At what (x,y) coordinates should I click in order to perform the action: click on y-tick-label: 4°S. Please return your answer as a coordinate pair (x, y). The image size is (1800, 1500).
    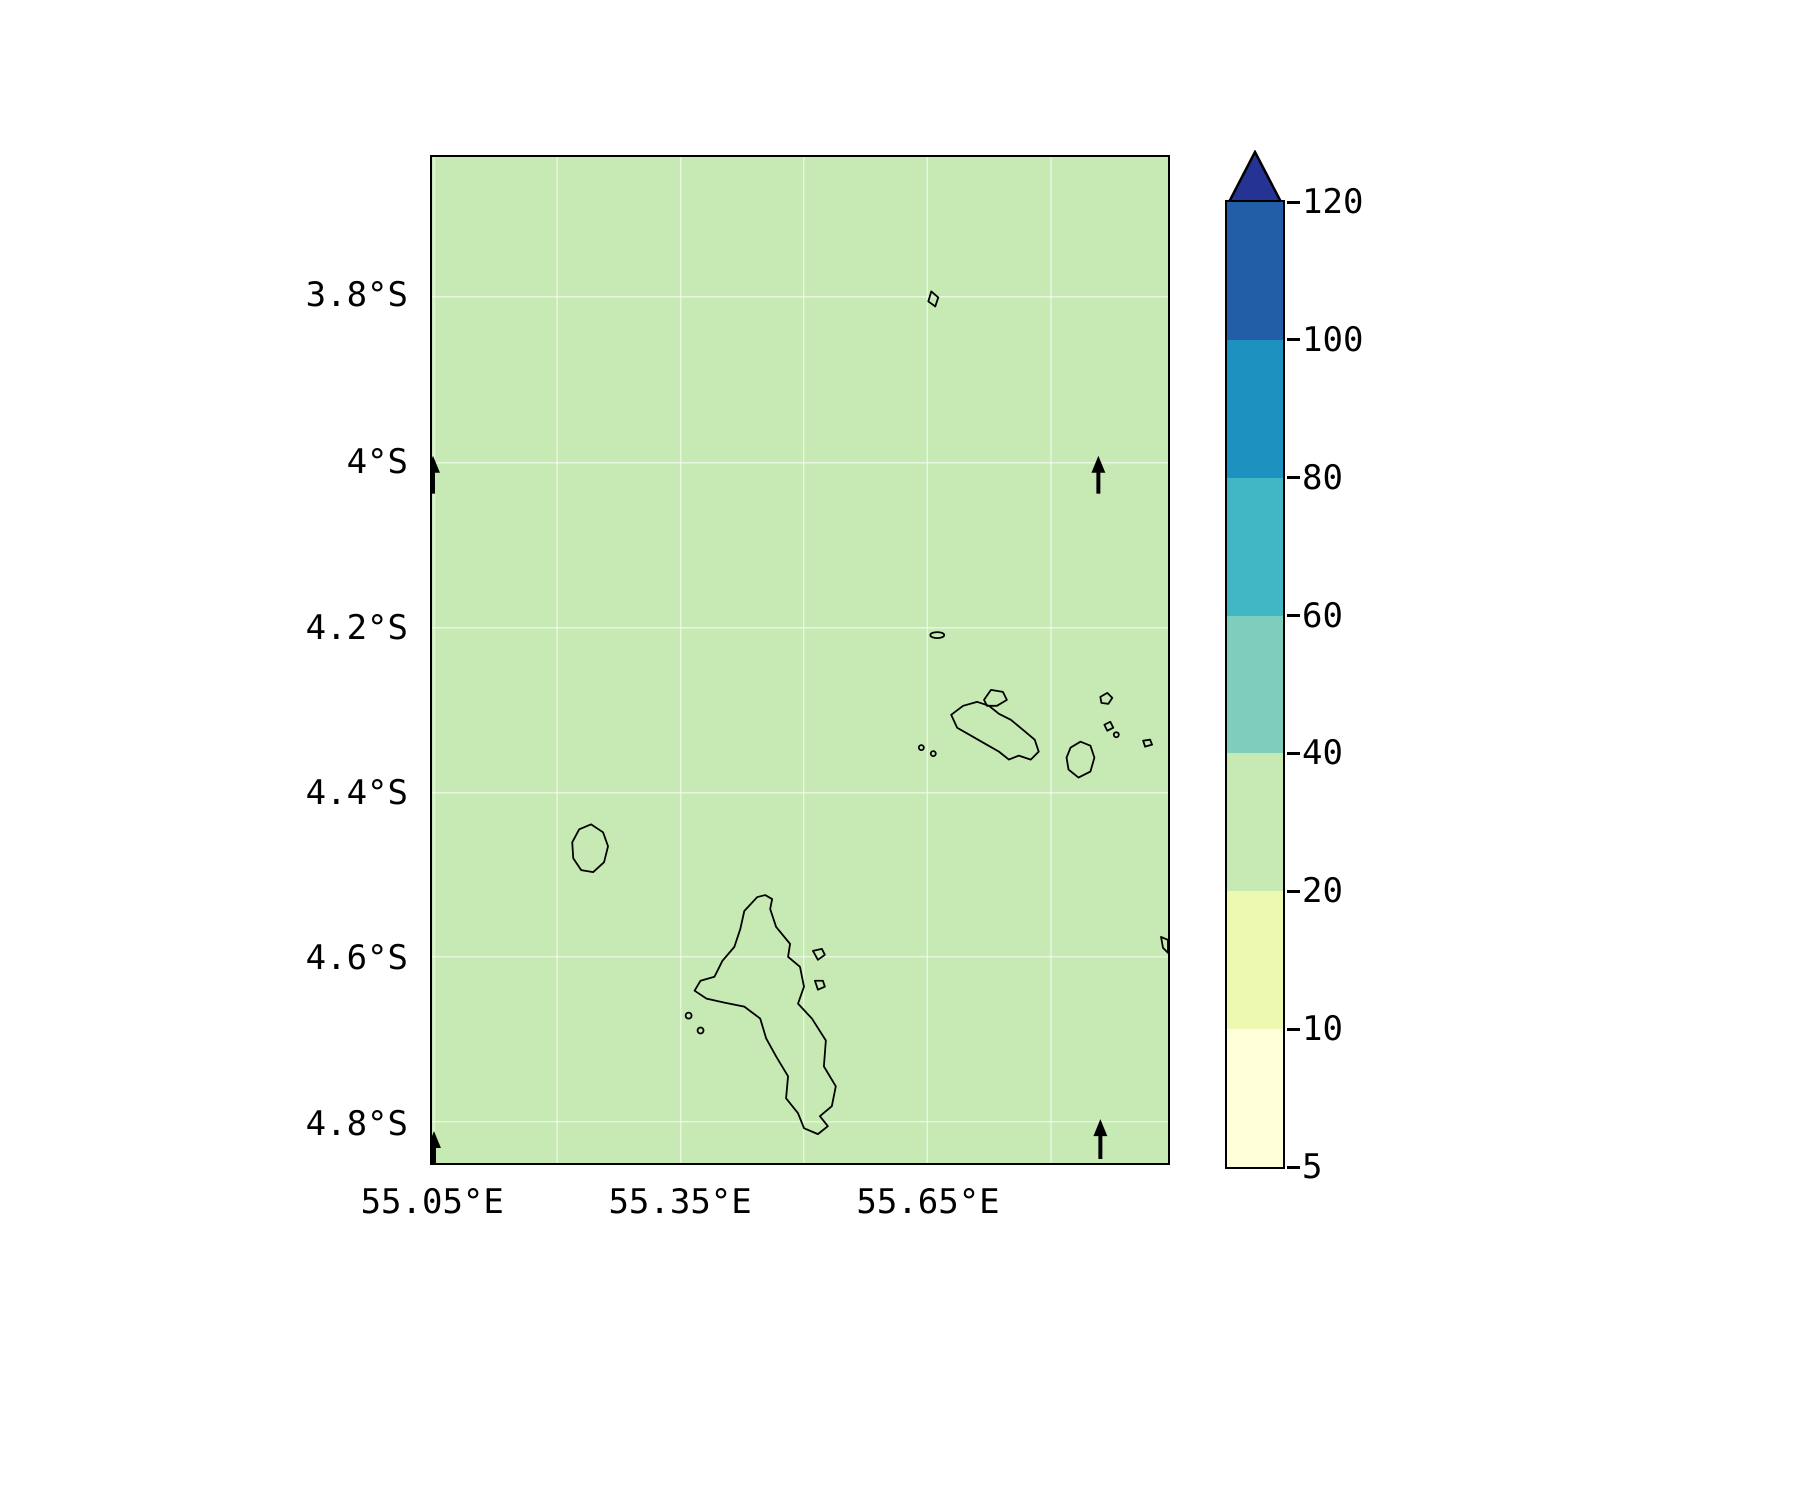
    Looking at the image, I should click on (377, 462).